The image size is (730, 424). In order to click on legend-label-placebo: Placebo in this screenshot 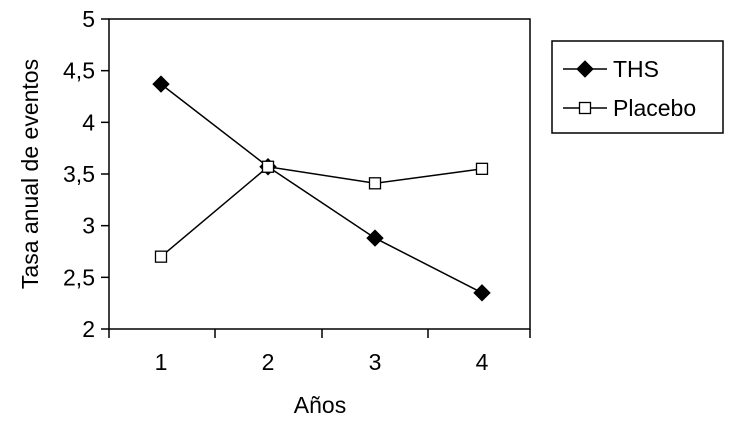, I will do `click(654, 108)`.